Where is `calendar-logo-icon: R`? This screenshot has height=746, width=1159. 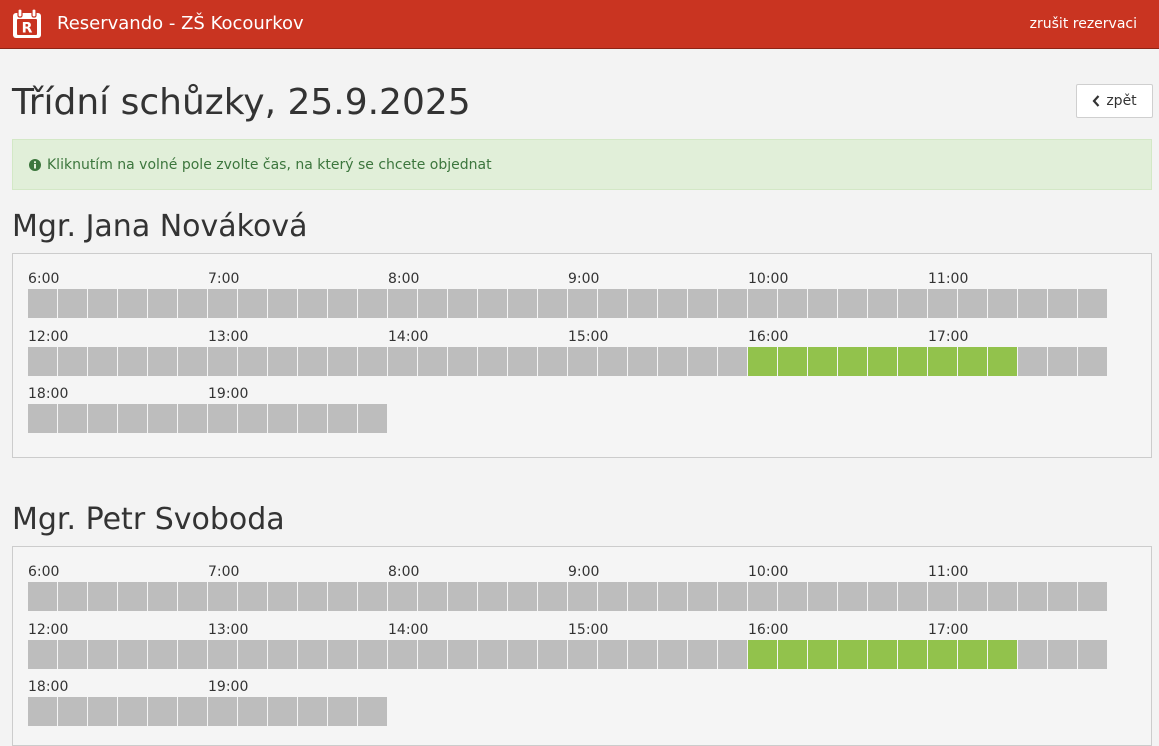 calendar-logo-icon: R is located at coordinates (27, 24).